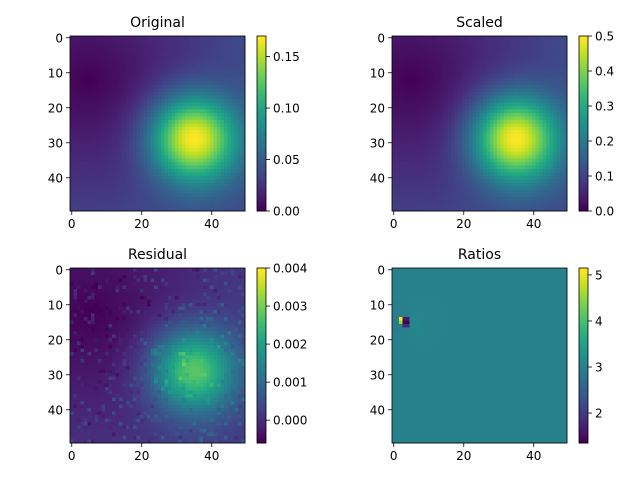 The width and height of the screenshot is (640, 480). I want to click on colorbar-frame, so click(261, 123).